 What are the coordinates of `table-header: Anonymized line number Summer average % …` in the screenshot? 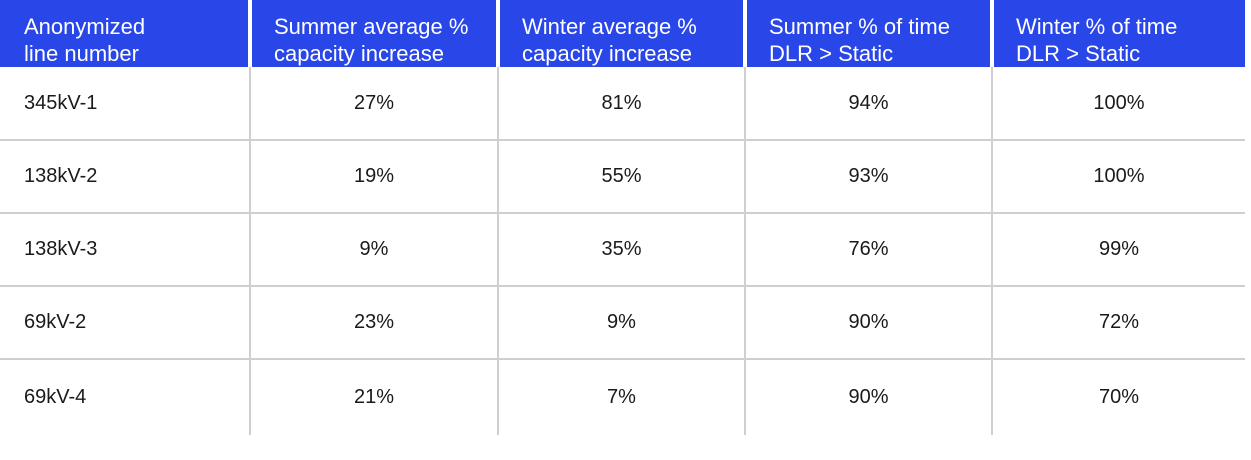 It's located at (622, 33).